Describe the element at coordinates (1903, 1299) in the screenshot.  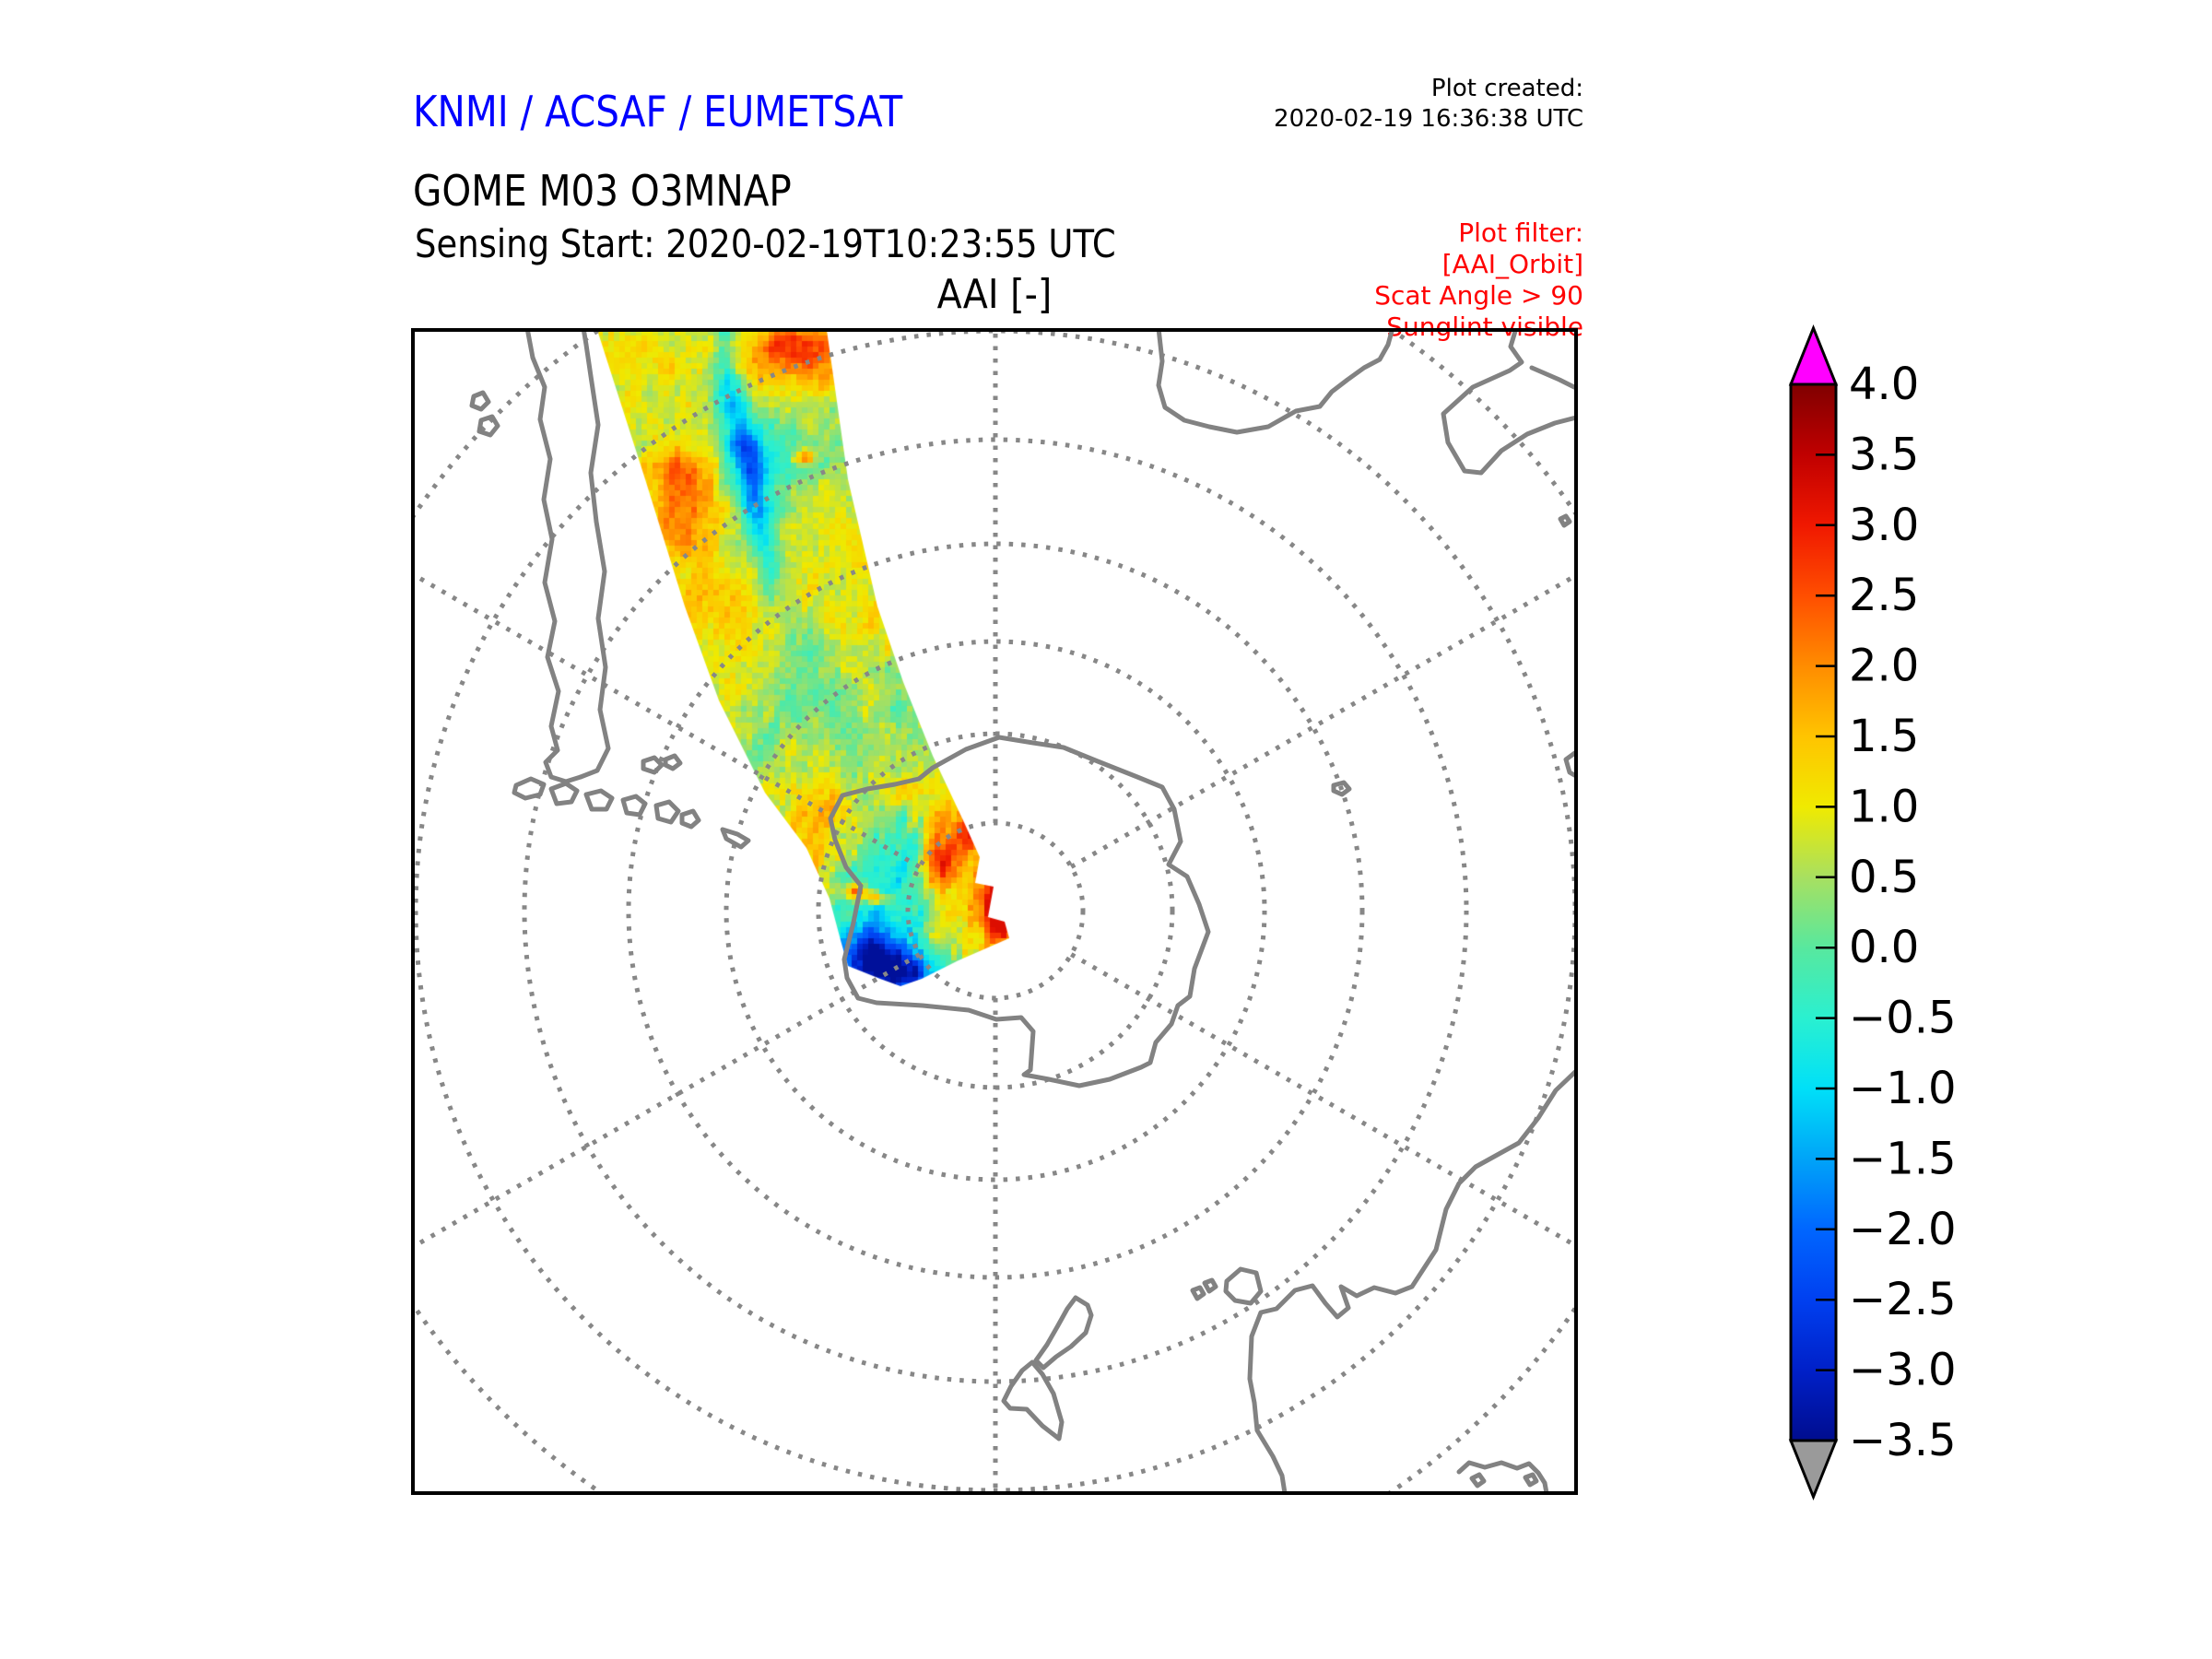
I see `colorbar-tick-label: −2.5` at that location.